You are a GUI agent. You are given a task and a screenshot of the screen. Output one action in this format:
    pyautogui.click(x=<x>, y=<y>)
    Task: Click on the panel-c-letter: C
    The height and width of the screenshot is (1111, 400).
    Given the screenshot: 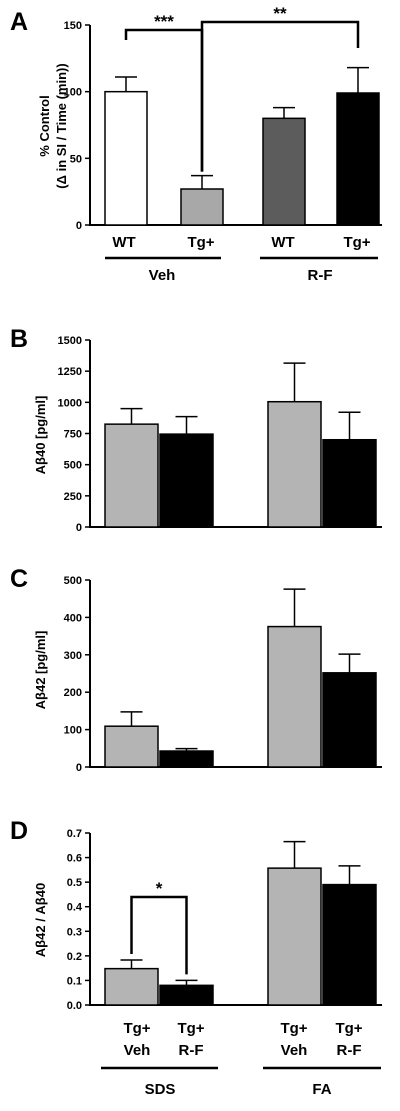 What is the action you would take?
    pyautogui.click(x=19, y=579)
    